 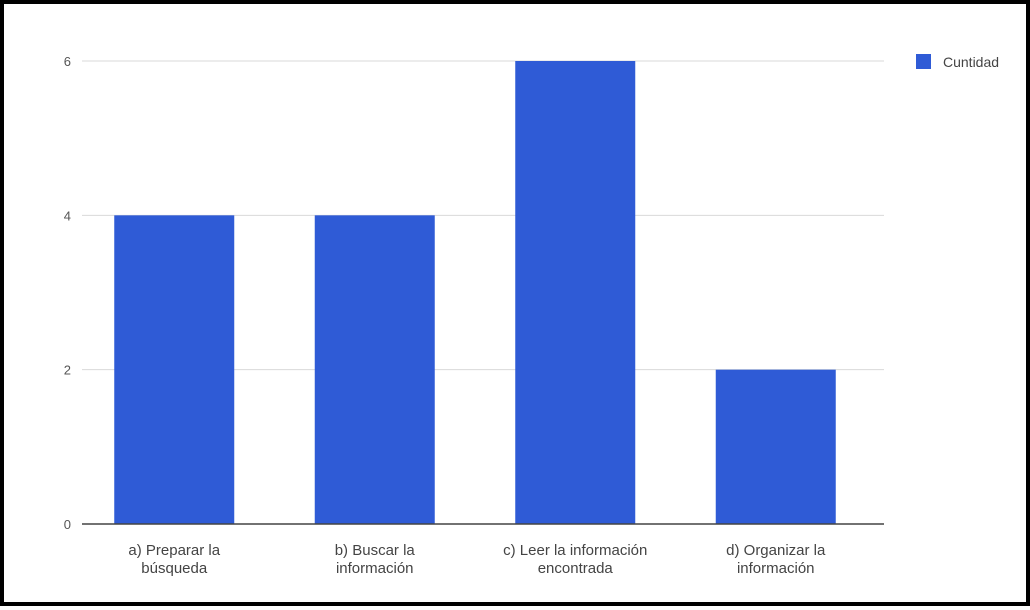 I want to click on x-category-label: búsqueda, so click(x=174, y=568).